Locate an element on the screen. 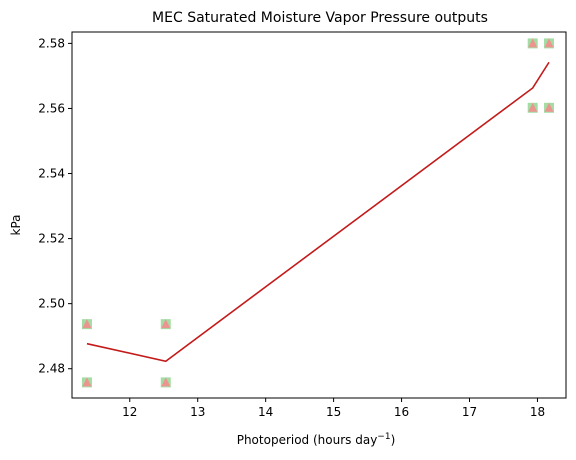 This screenshot has width=576, height=460. y-tick-label: 2.58 is located at coordinates (51, 43).